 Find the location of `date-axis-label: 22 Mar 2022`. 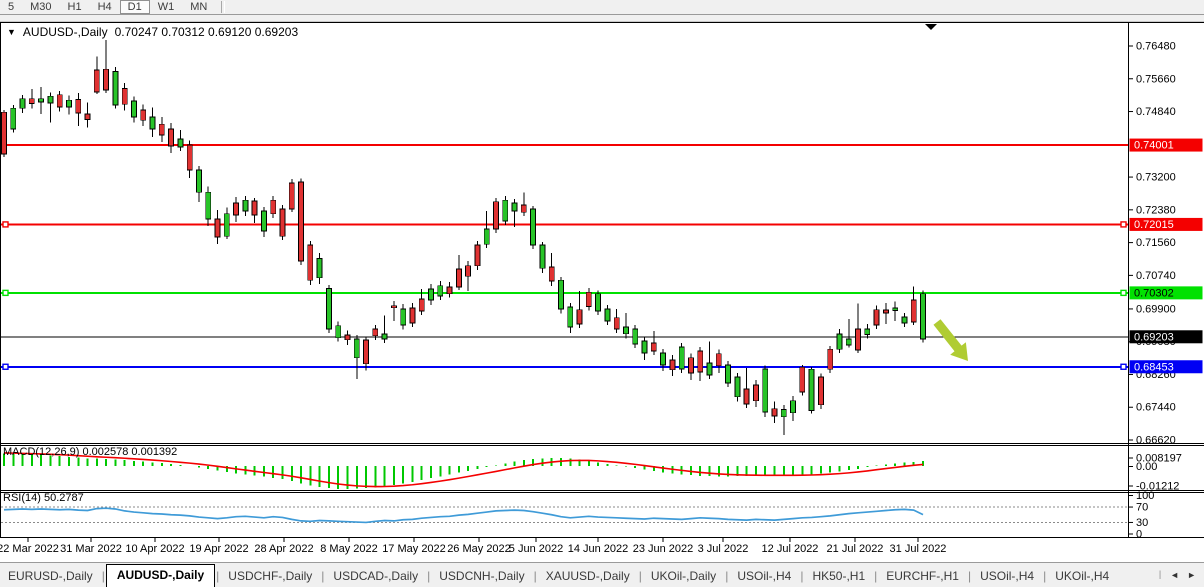

date-axis-label: 22 Mar 2022 is located at coordinates (29, 549).